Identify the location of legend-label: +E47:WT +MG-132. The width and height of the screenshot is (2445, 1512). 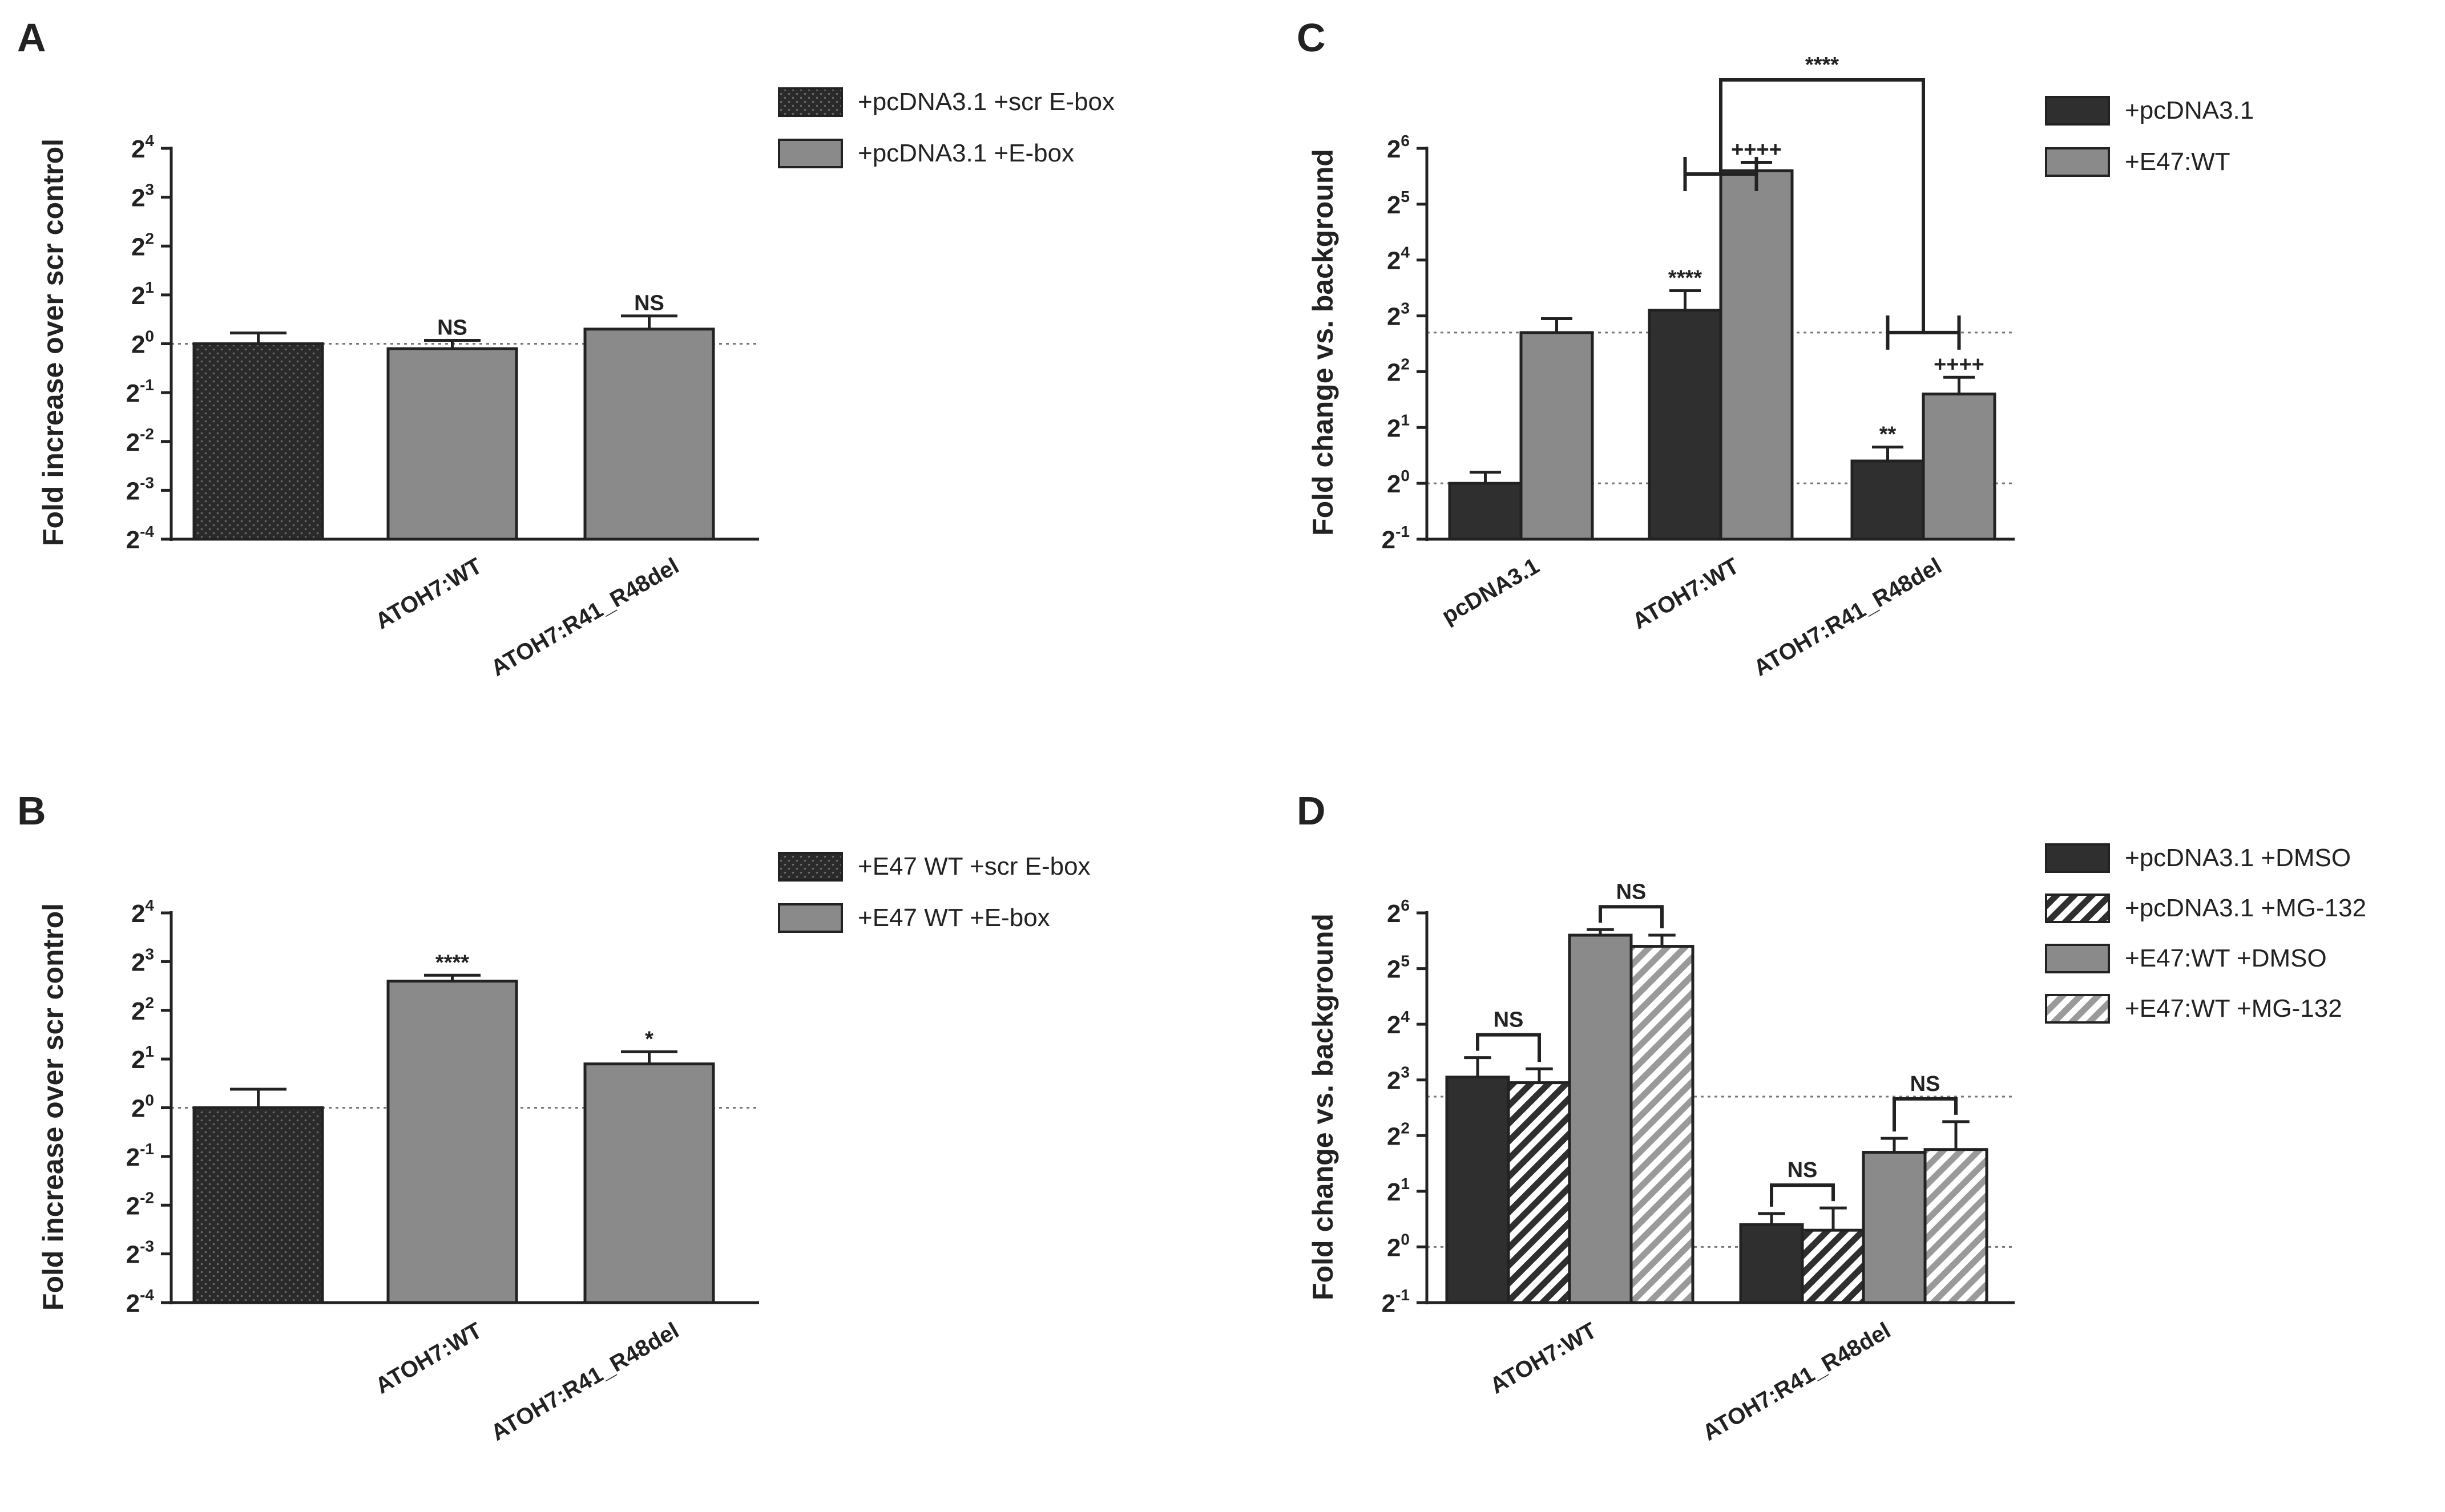
(2233, 1008).